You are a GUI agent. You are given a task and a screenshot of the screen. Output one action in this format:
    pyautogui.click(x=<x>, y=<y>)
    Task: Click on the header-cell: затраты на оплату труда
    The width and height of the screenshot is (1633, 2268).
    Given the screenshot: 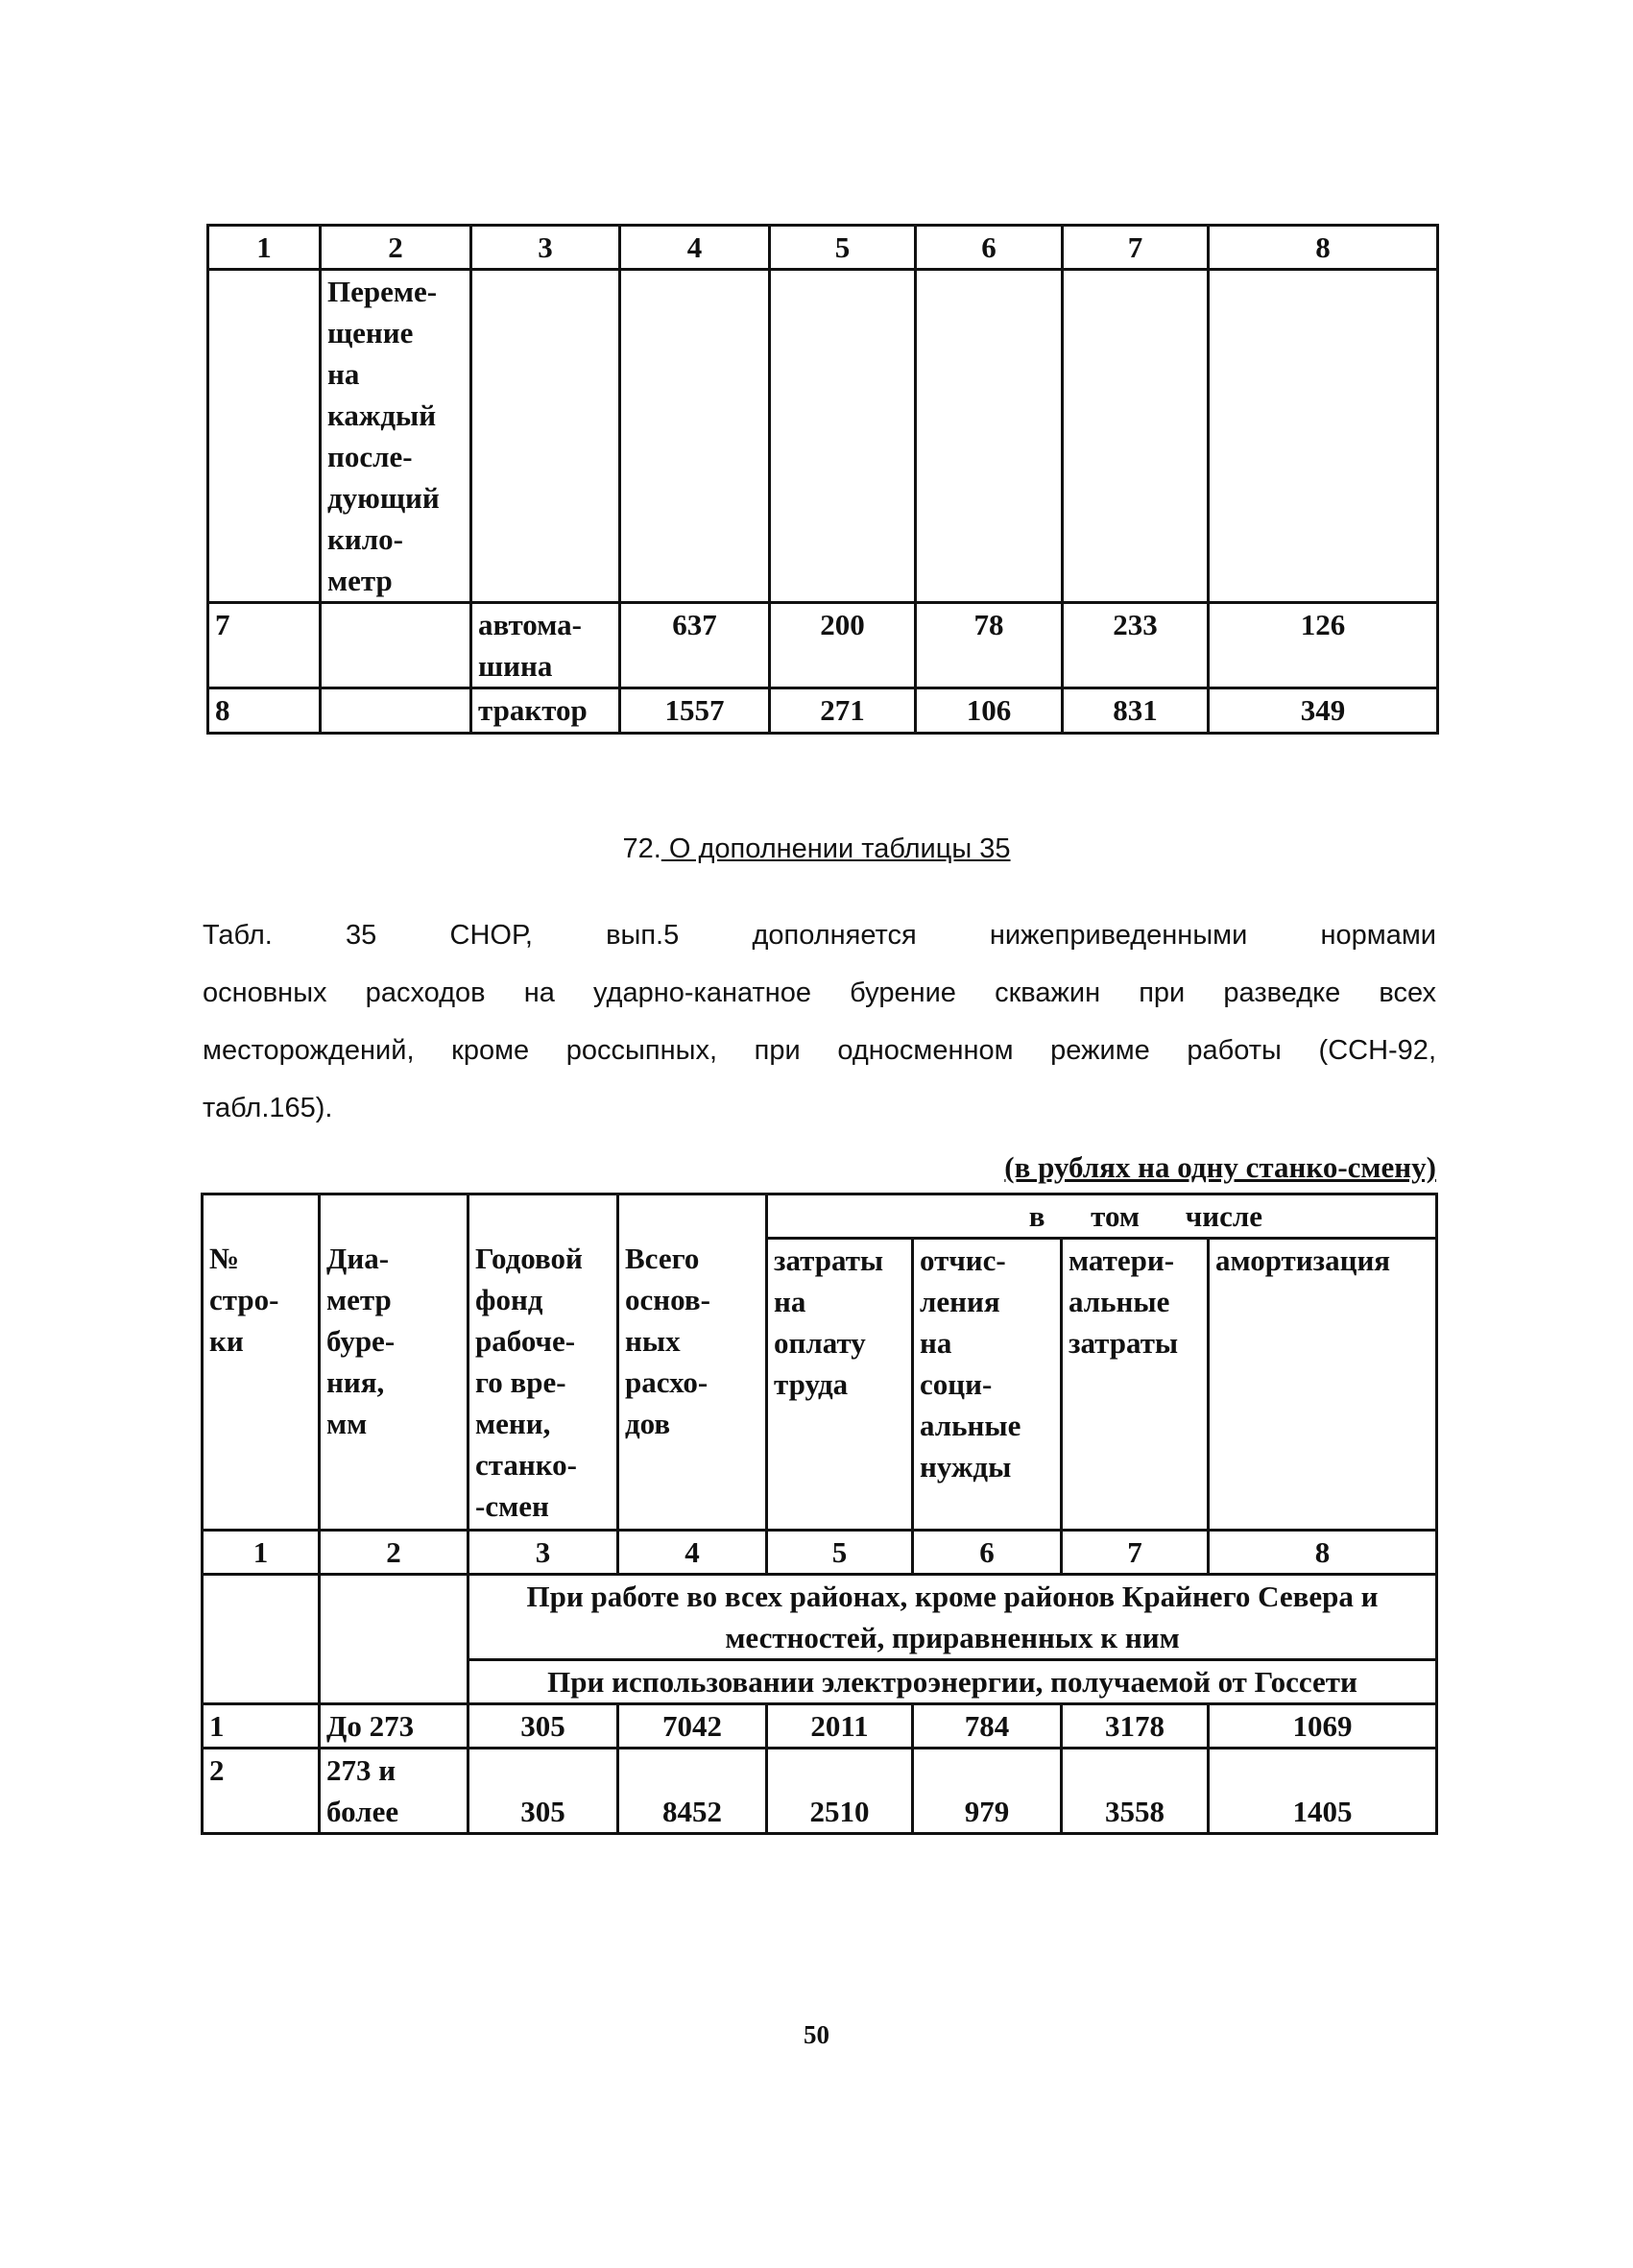 What is the action you would take?
    pyautogui.click(x=839, y=1385)
    